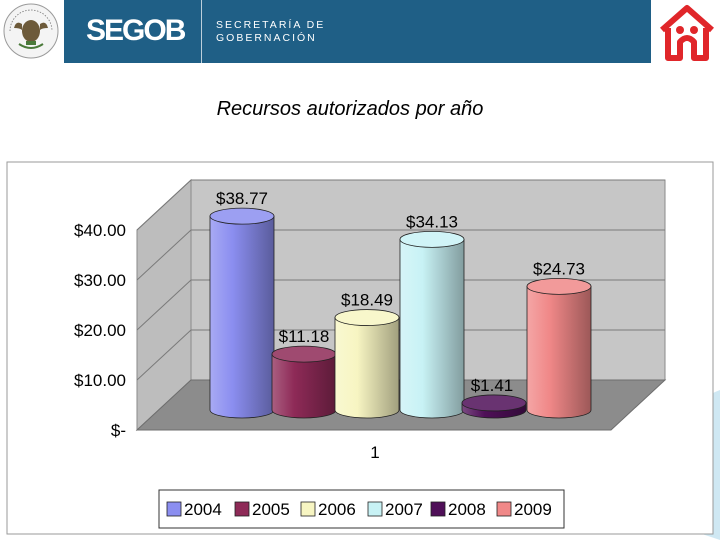  I want to click on header-subtitle-line1: SECRETARÍA DE, so click(271, 25).